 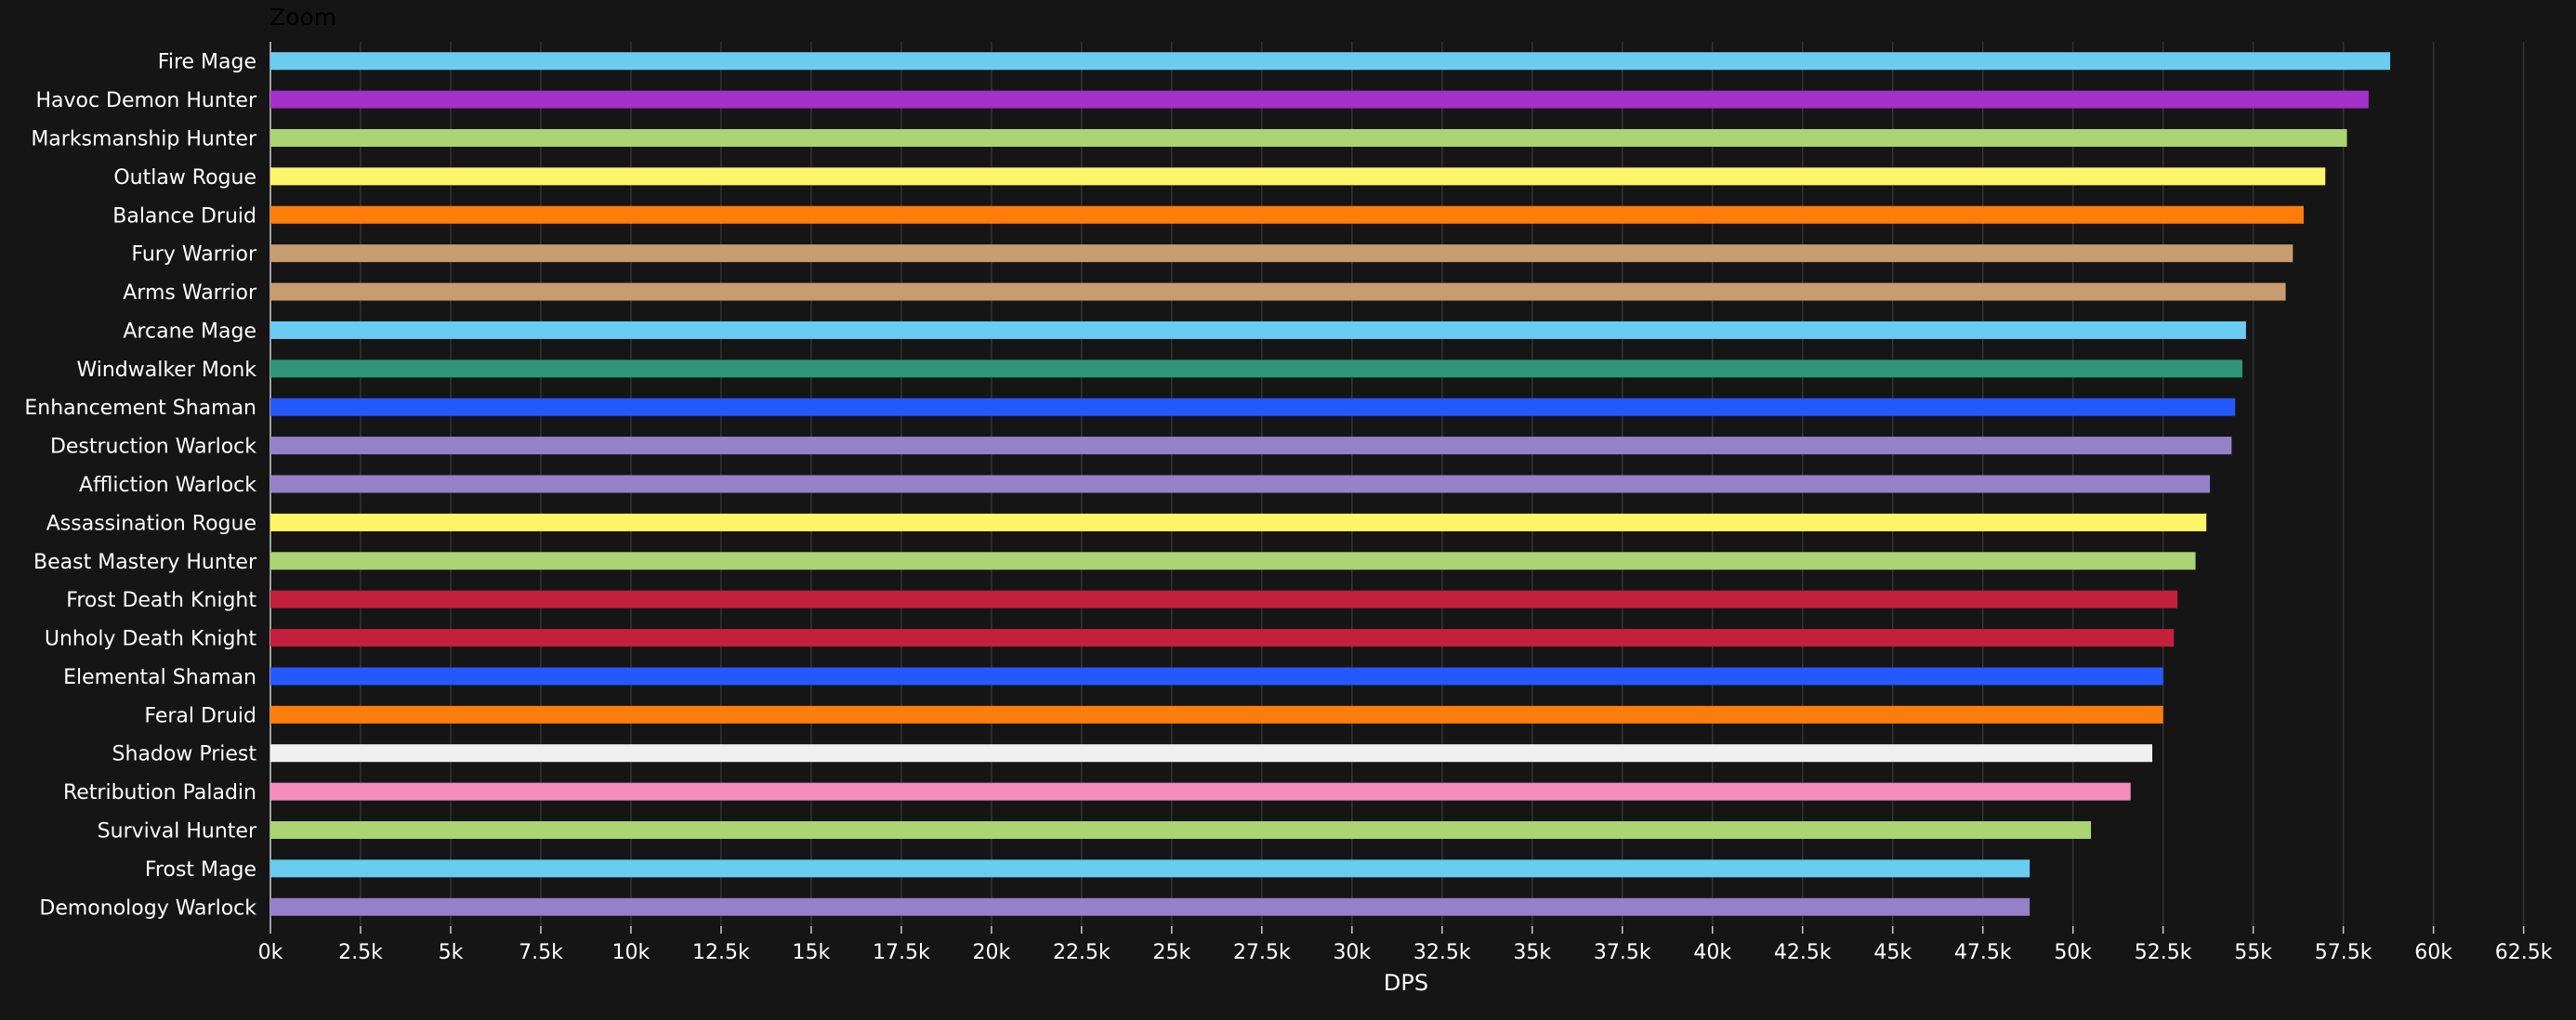 What do you see at coordinates (140, 408) in the screenshot?
I see `category-label: Enhancement Shaman` at bounding box center [140, 408].